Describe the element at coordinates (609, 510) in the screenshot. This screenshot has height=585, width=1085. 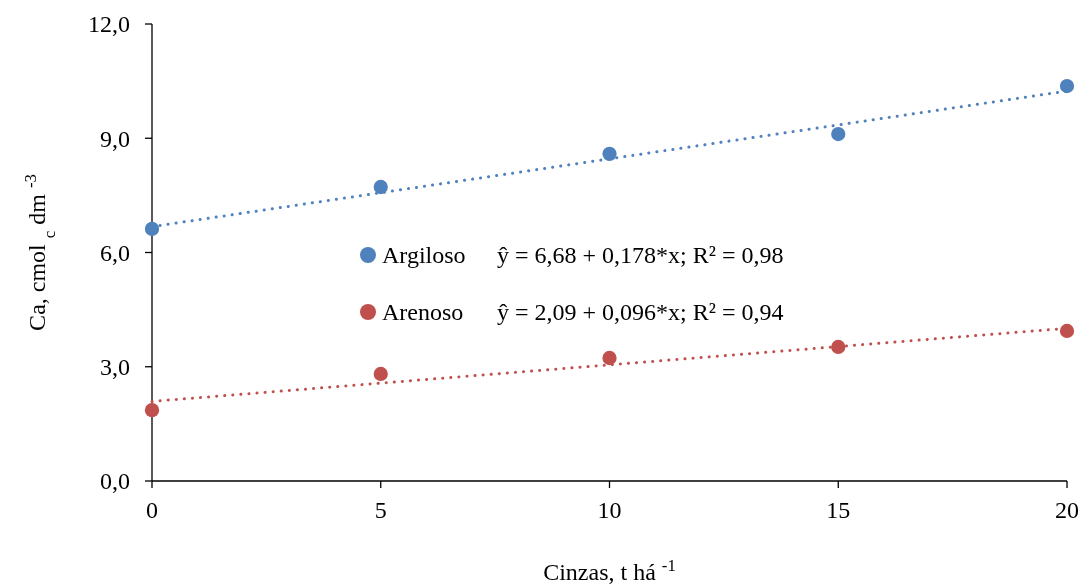
I see `x-tick-label: 10` at that location.